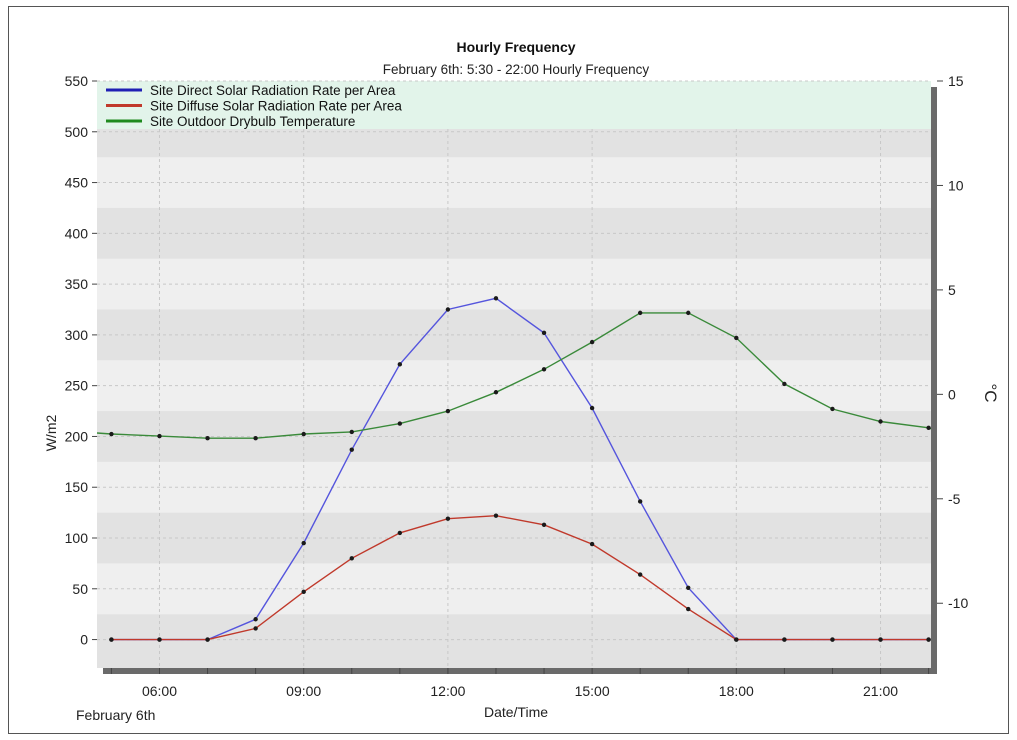 This screenshot has width=1017, height=740. I want to click on x-tick-label: 09:00, so click(303, 691).